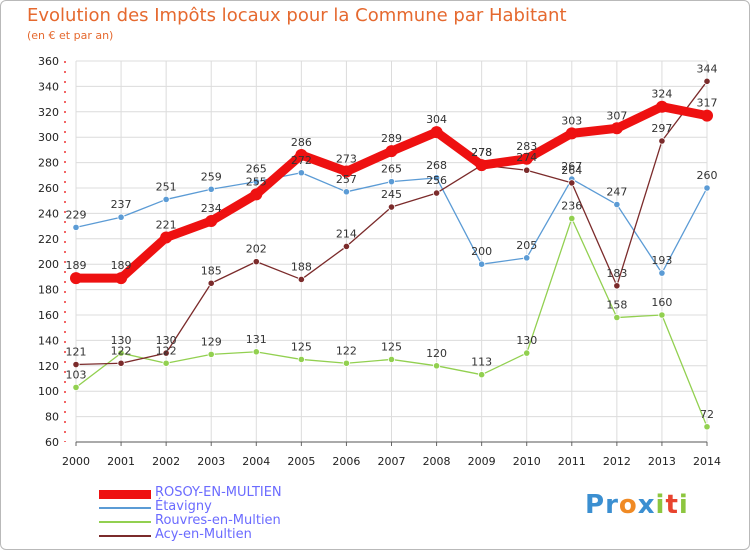 The width and height of the screenshot is (750, 550). What do you see at coordinates (211, 270) in the screenshot?
I see `data-label: 185` at bounding box center [211, 270].